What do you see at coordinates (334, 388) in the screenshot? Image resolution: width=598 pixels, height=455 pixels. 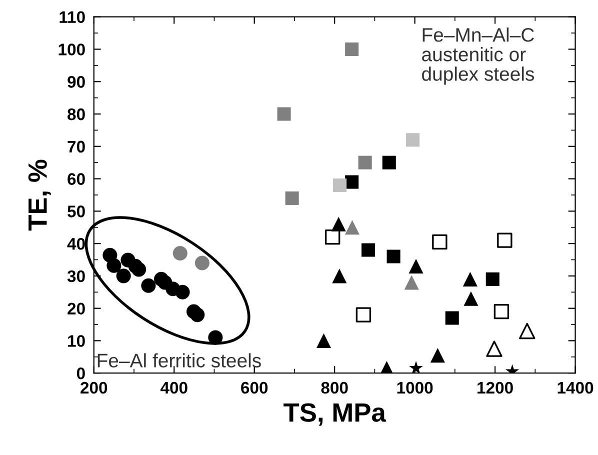 I see `x-tick-label: 800` at bounding box center [334, 388].